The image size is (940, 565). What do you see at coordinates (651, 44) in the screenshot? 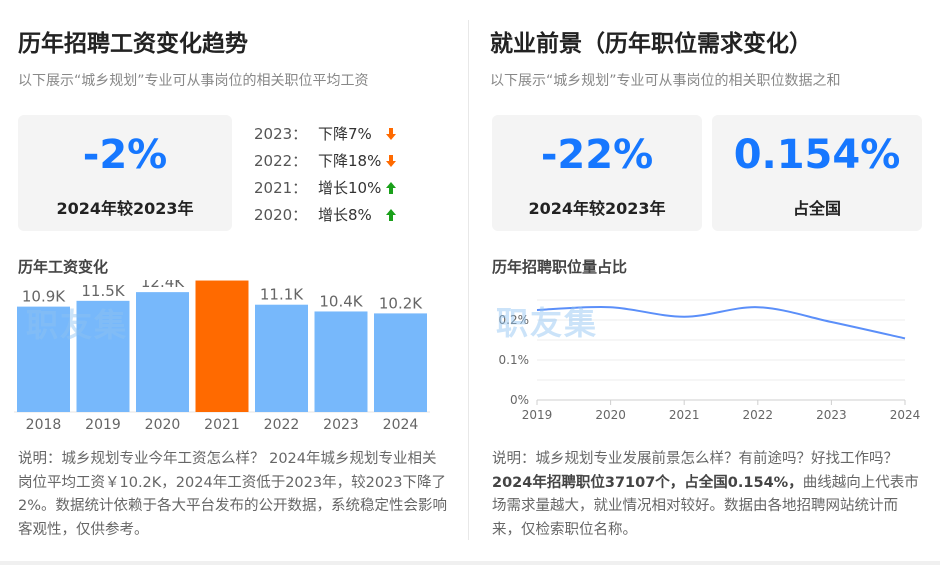
I see `job-outlook-title: 就业前景（历年职位需求变化）` at bounding box center [651, 44].